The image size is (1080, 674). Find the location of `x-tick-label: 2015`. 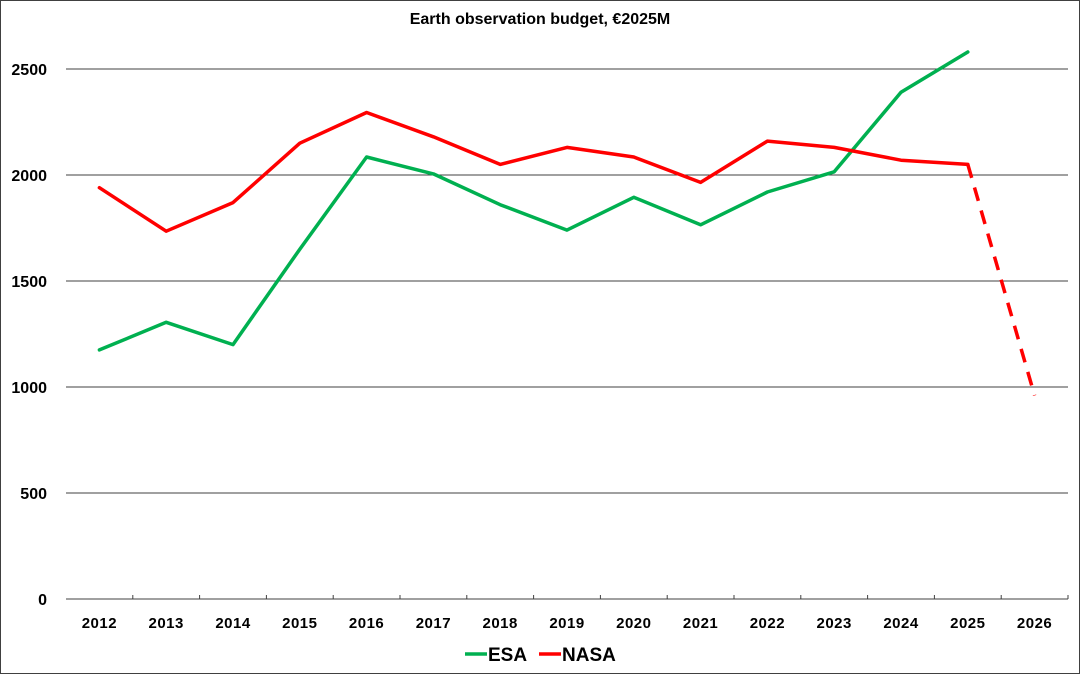

x-tick-label: 2015 is located at coordinates (299, 623).